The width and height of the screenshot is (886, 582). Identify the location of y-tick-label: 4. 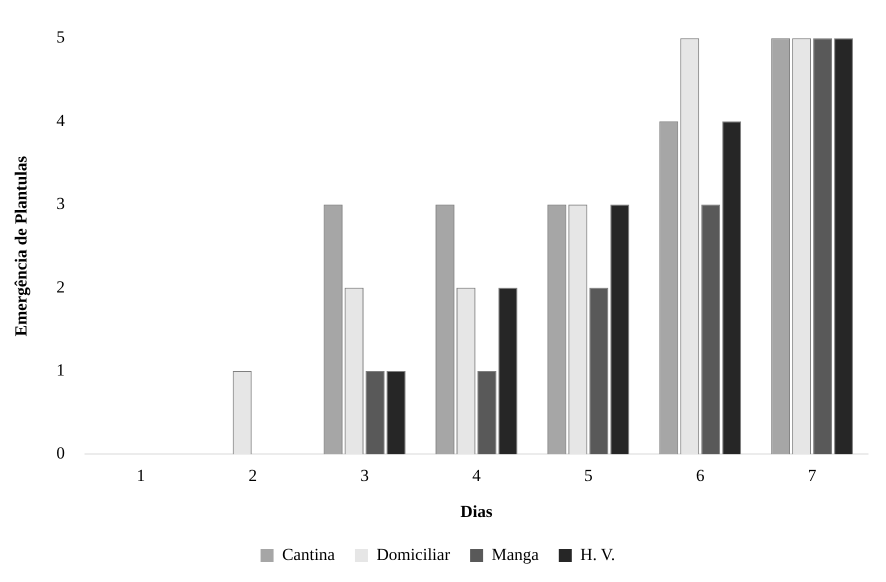
(61, 120).